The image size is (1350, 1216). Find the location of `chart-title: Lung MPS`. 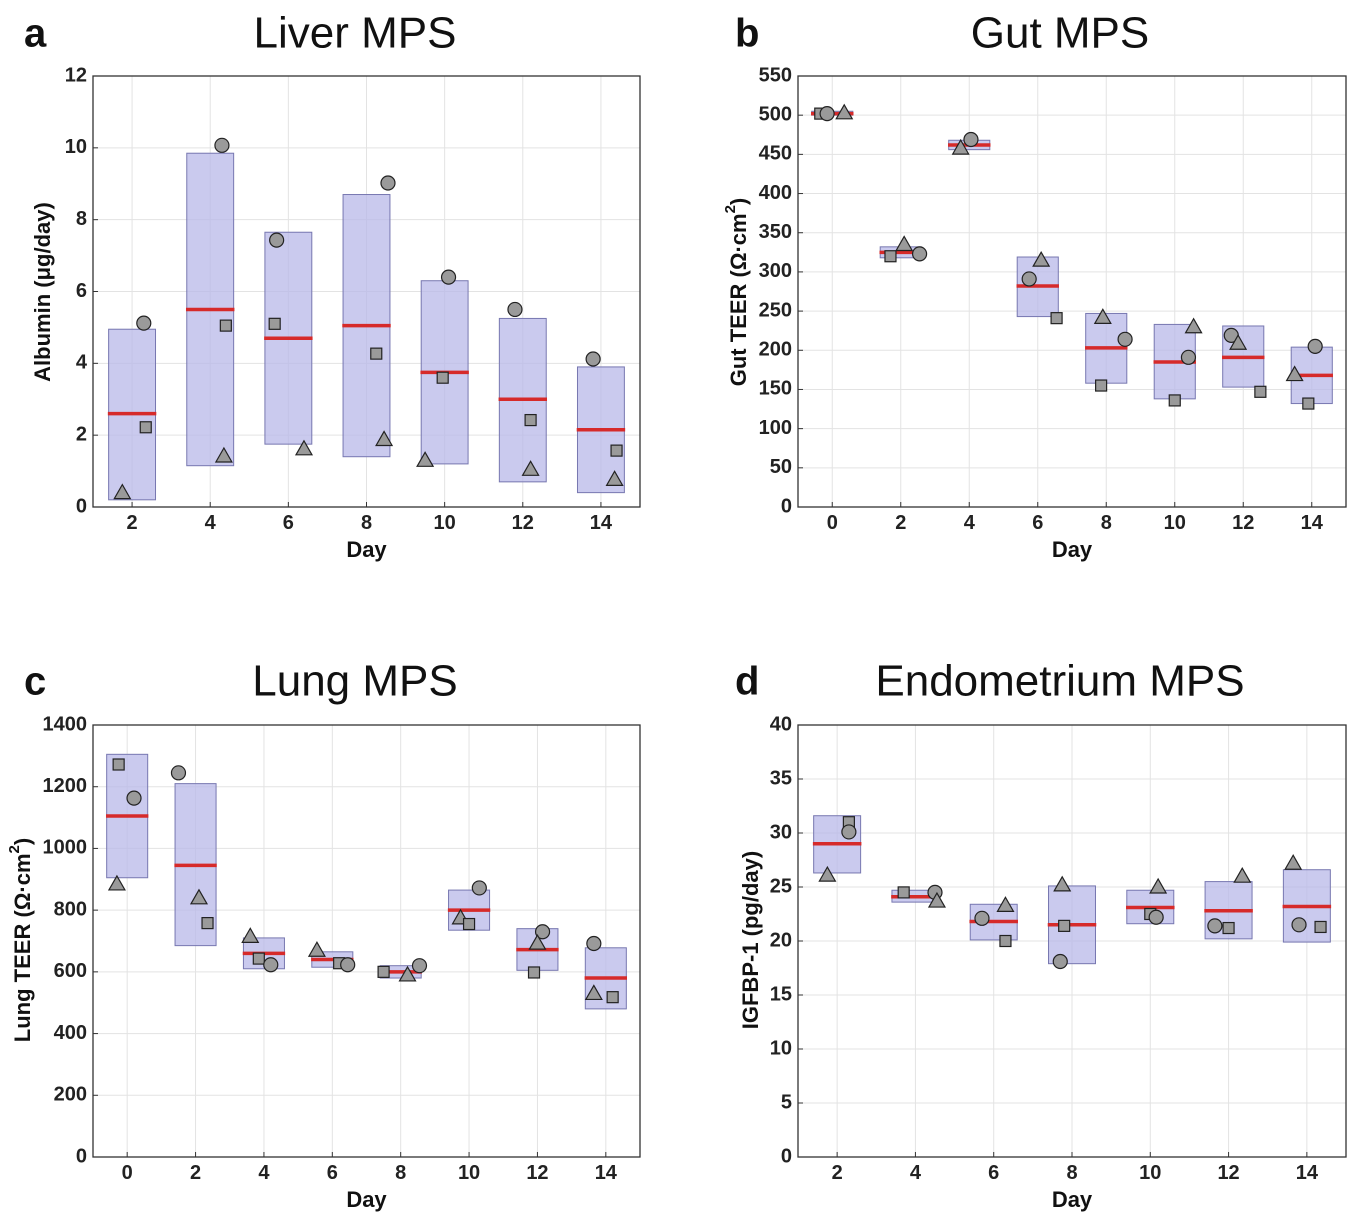

chart-title: Lung MPS is located at coordinates (354, 681).